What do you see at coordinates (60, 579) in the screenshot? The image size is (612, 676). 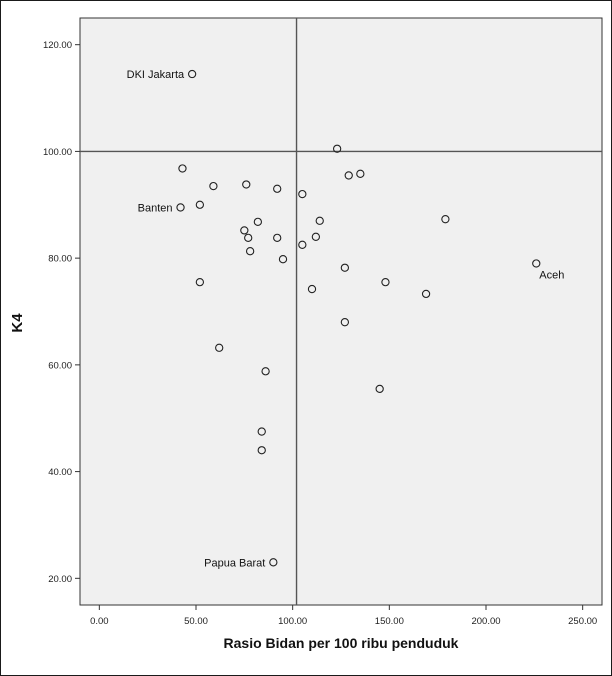 I see `y-tick-label: 20.00` at bounding box center [60, 579].